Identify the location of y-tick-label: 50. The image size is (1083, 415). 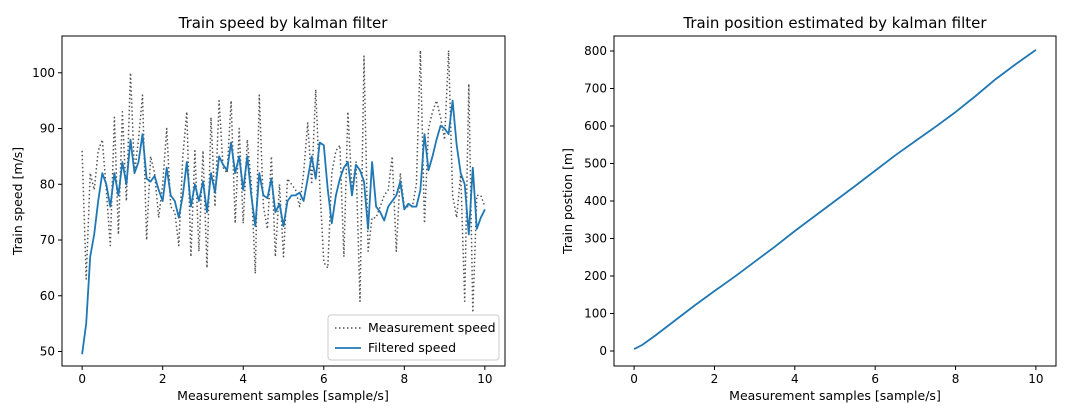
(47, 352).